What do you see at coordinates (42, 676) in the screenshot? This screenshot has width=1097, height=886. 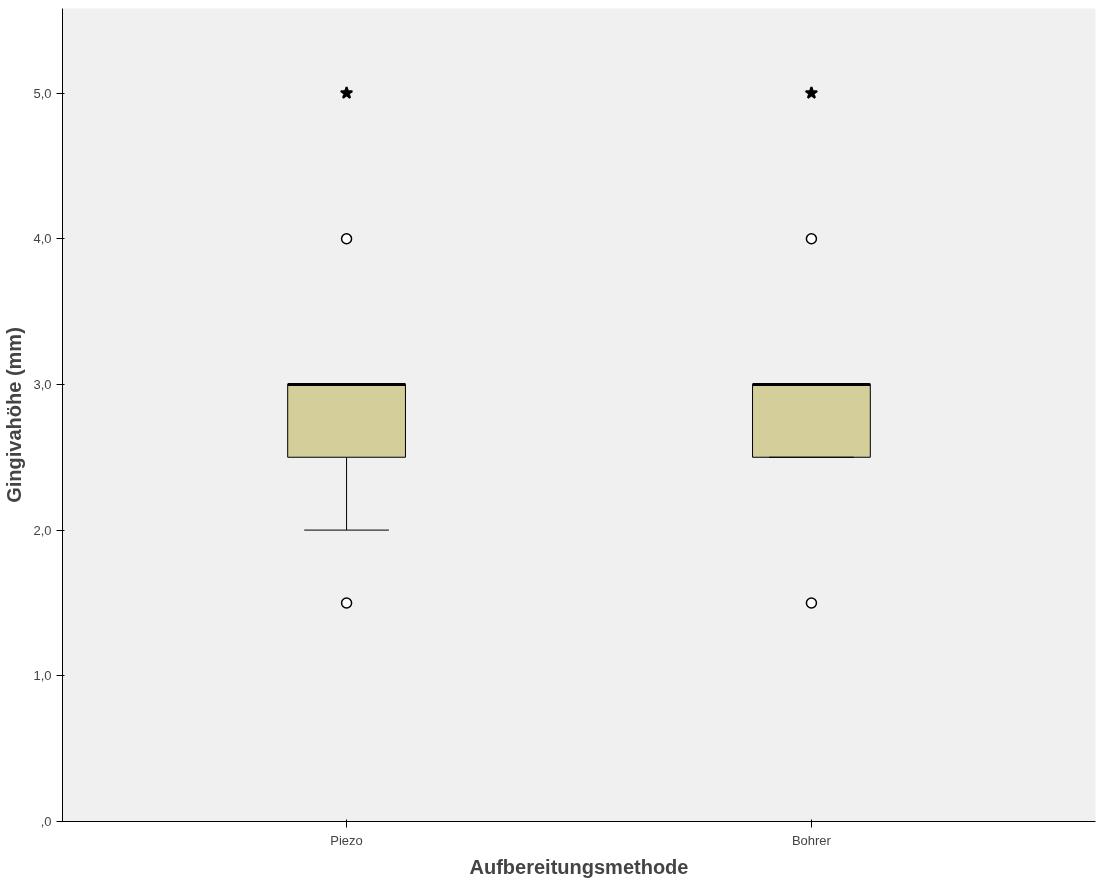 I see `y-tick-label: 1,0` at bounding box center [42, 676].